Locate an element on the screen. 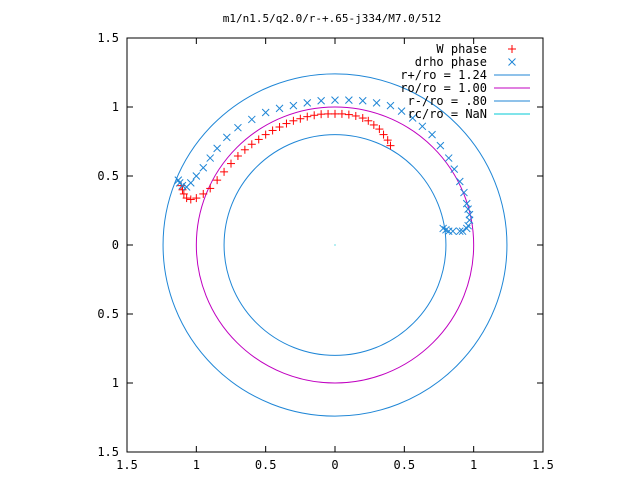 The image size is (640, 480). y-tick-label: 0 is located at coordinates (115, 245).